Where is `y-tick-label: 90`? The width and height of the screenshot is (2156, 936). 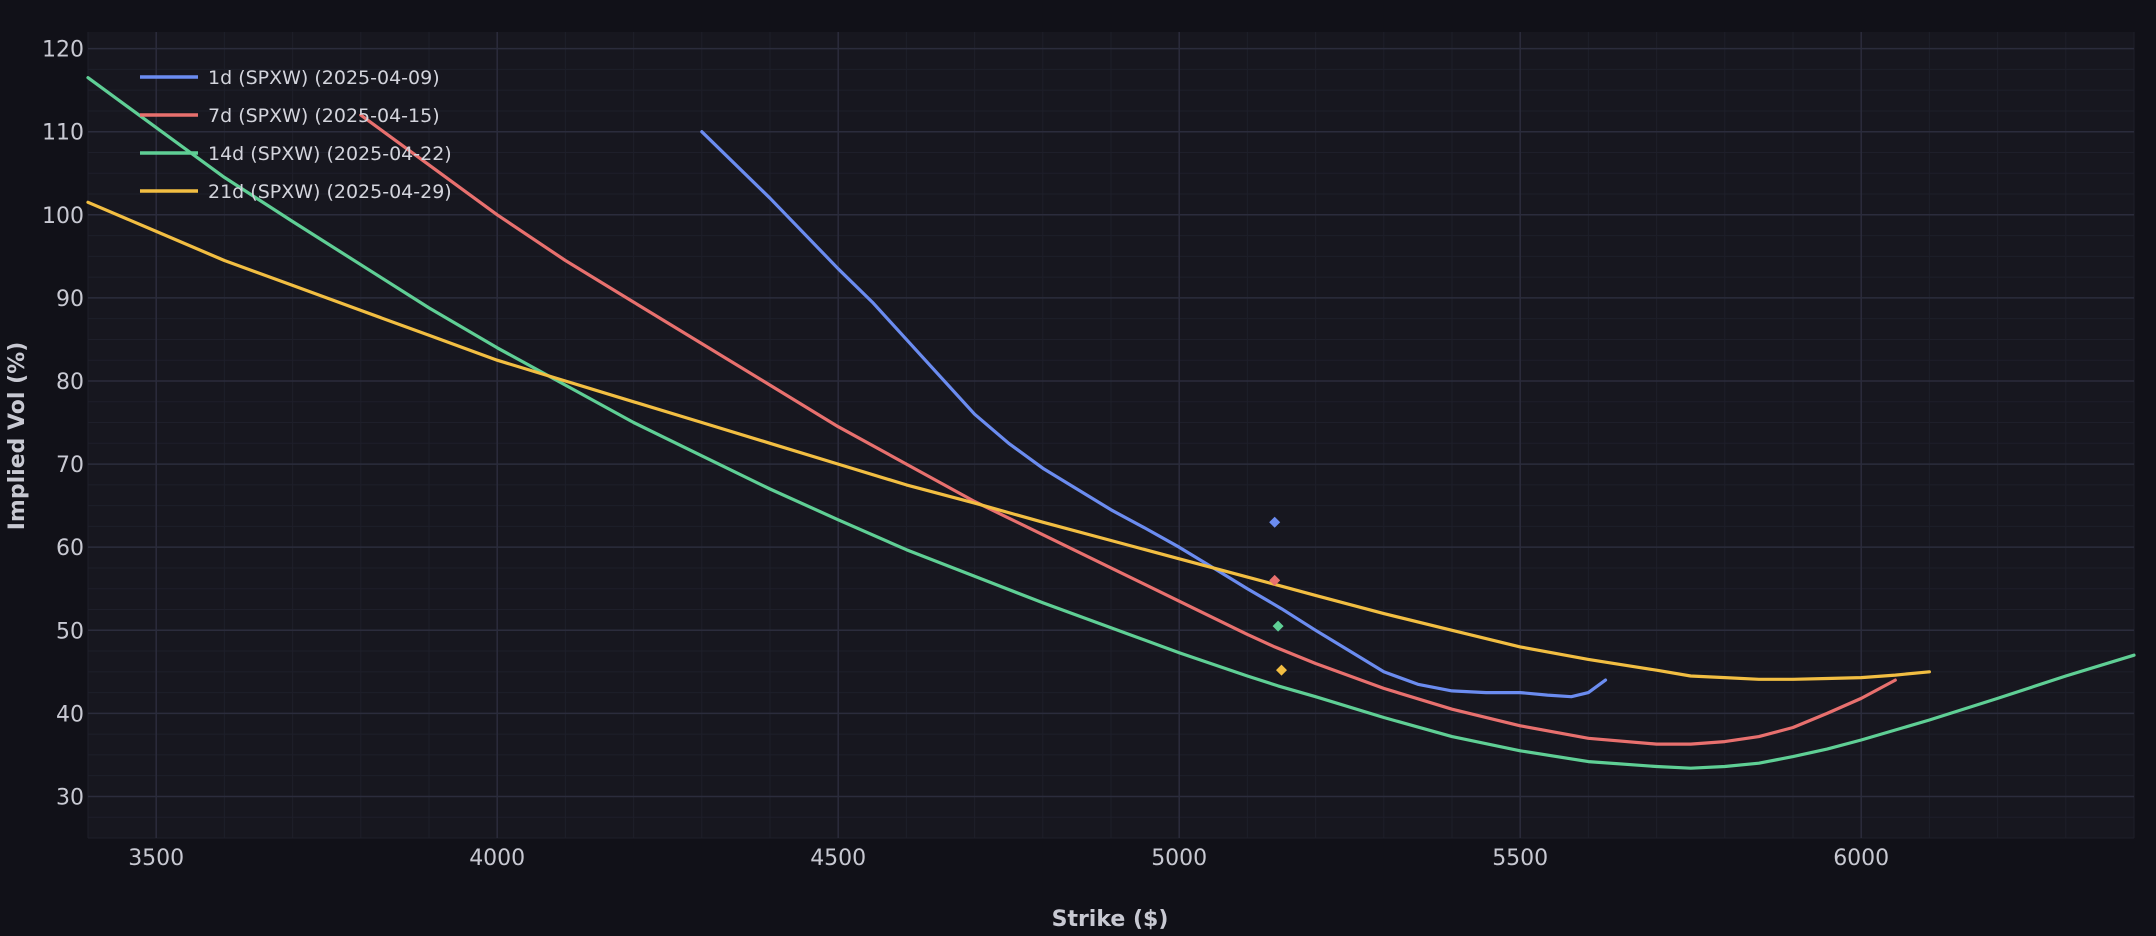
y-tick-label: 90 is located at coordinates (70, 299).